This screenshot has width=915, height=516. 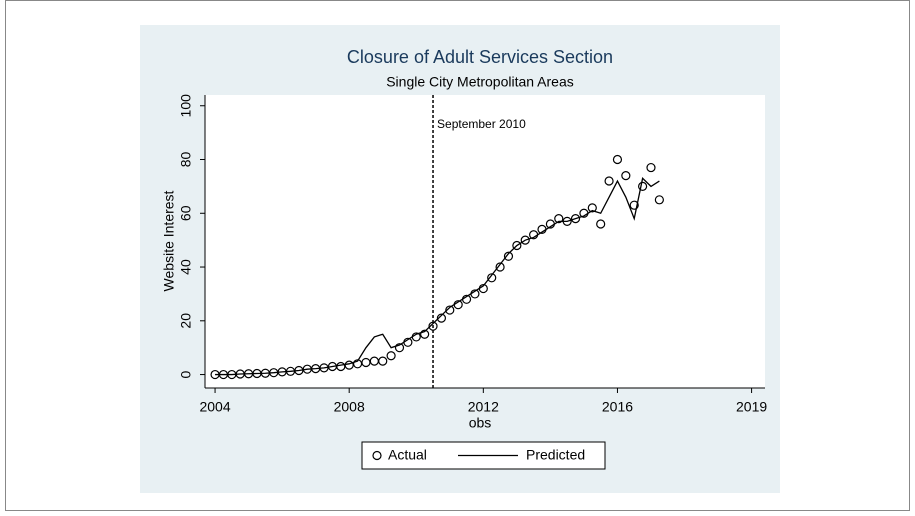 What do you see at coordinates (617, 407) in the screenshot?
I see `x-tick-label: 2016` at bounding box center [617, 407].